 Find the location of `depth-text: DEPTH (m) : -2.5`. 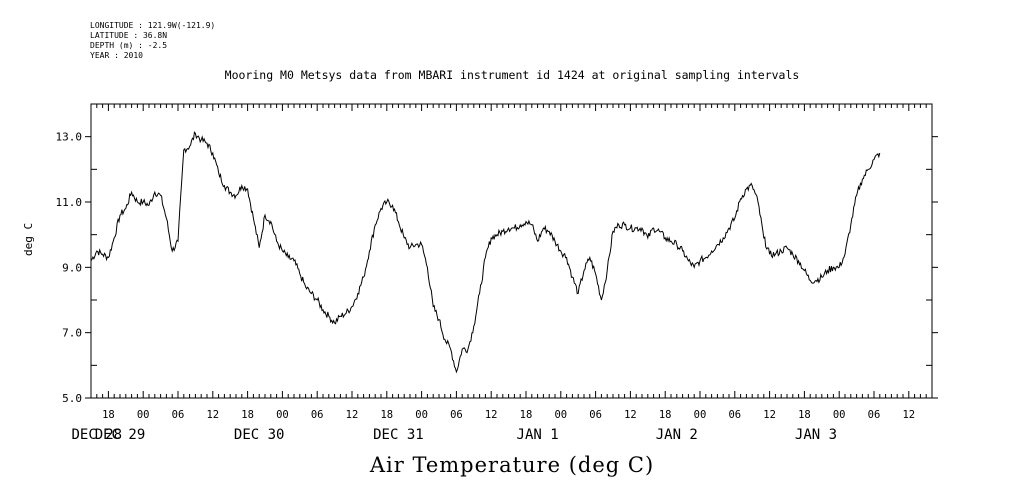

depth-text: DEPTH (m) : -2.5 is located at coordinates (129, 45).